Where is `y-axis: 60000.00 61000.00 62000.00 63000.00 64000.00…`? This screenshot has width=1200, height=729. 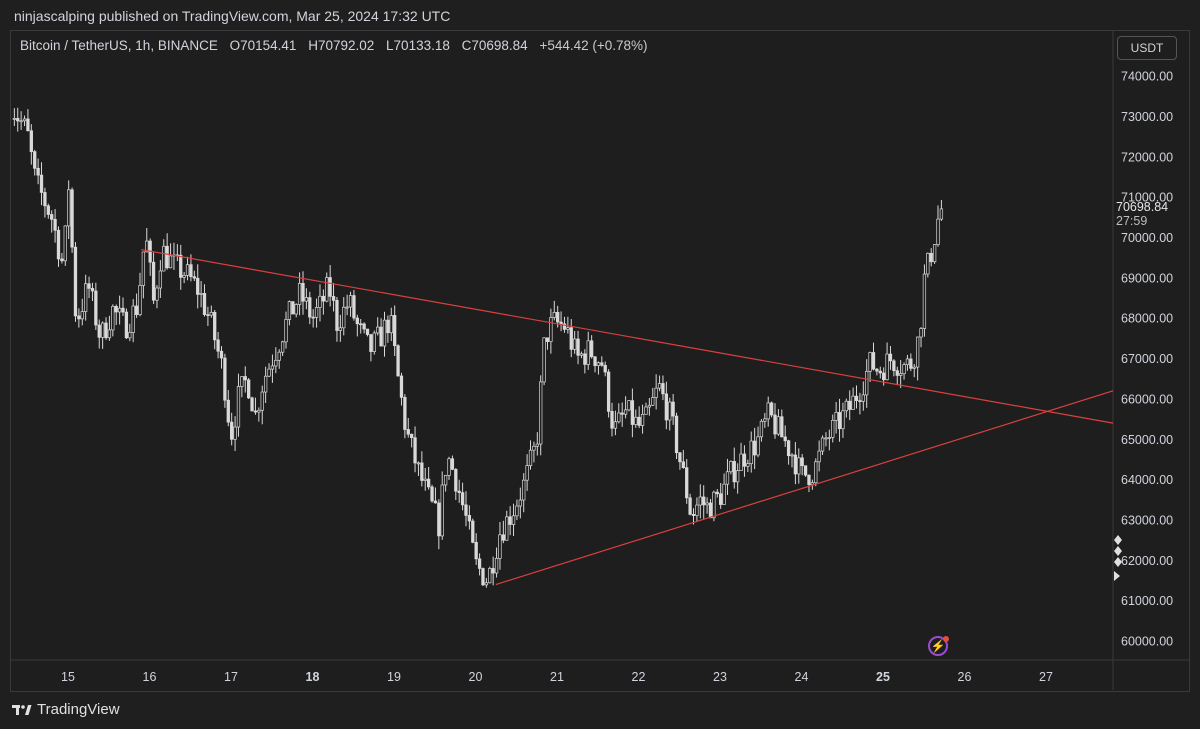
y-axis: 60000.00 61000.00 62000.00 63000.00 64000.00… is located at coordinates (1143, 359).